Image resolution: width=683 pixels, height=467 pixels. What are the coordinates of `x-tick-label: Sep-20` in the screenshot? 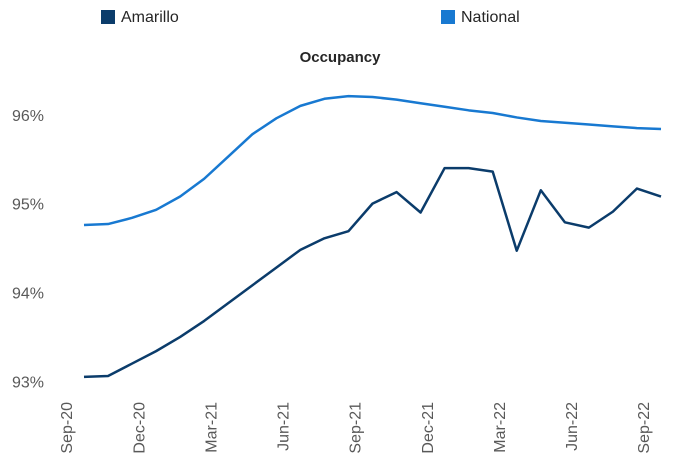 It's located at (67, 428).